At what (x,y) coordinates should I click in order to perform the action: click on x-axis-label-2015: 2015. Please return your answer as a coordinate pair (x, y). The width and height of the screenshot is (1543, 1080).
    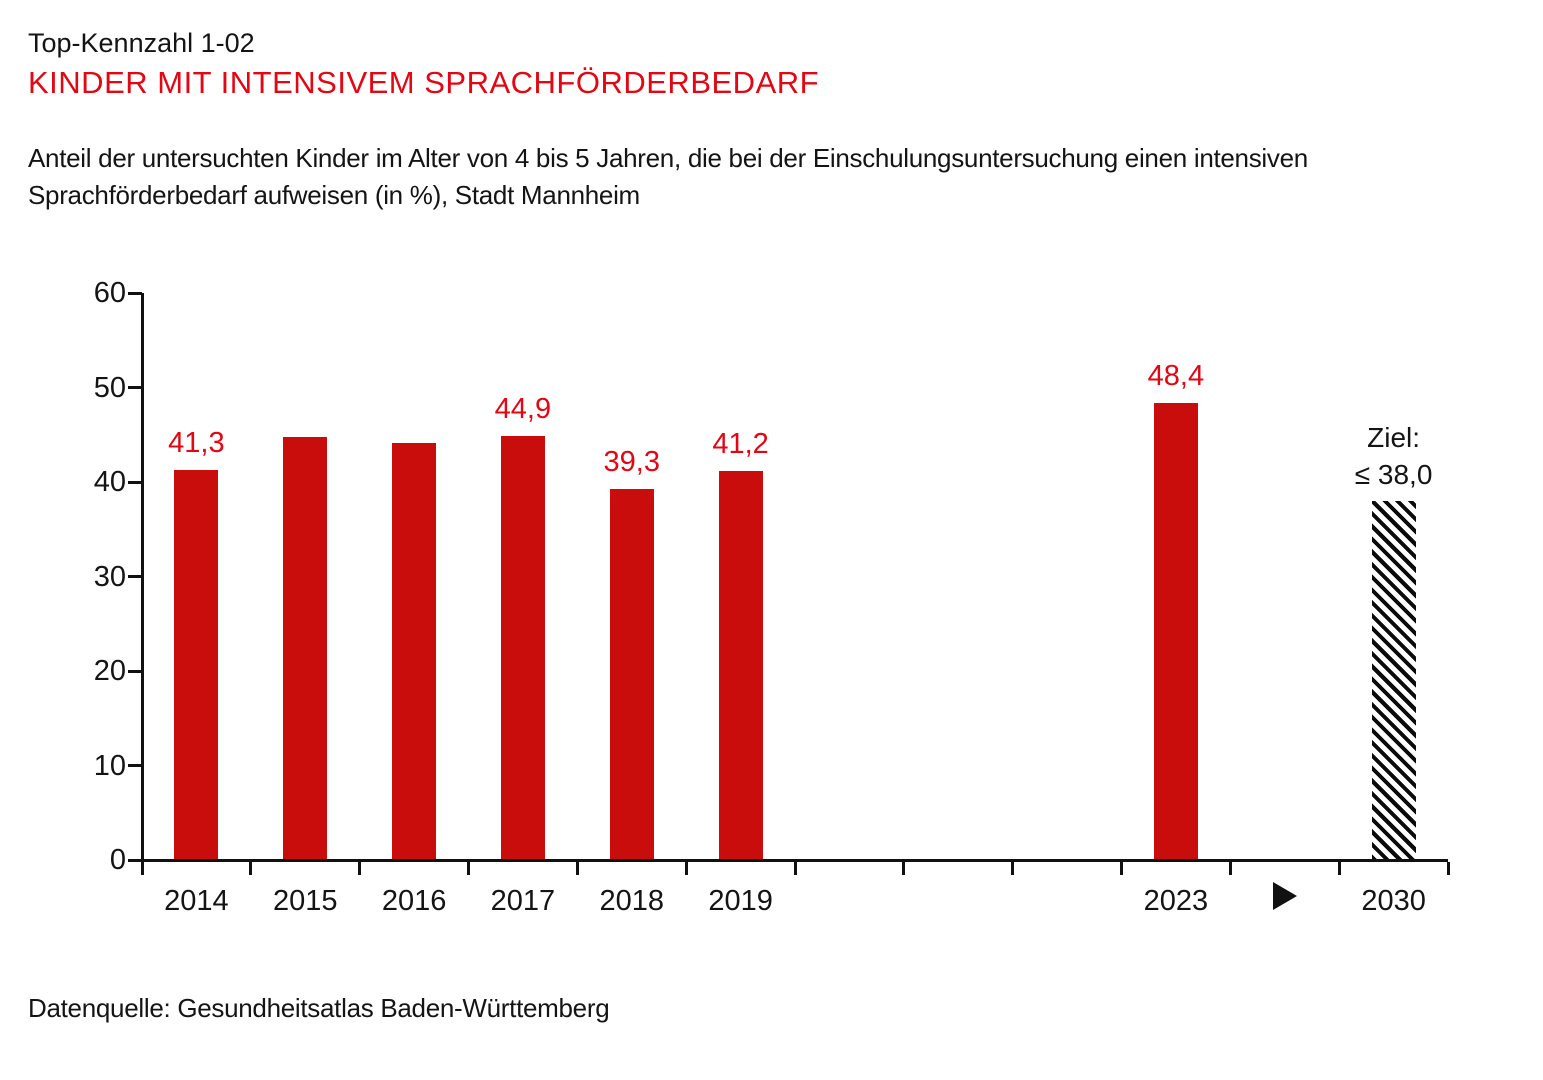
    Looking at the image, I should click on (305, 901).